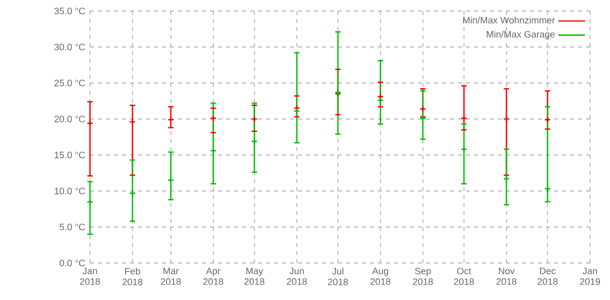 The width and height of the screenshot is (610, 300). Describe the element at coordinates (338, 277) in the screenshot. I see `x-tick-label: Jul 2018` at that location.